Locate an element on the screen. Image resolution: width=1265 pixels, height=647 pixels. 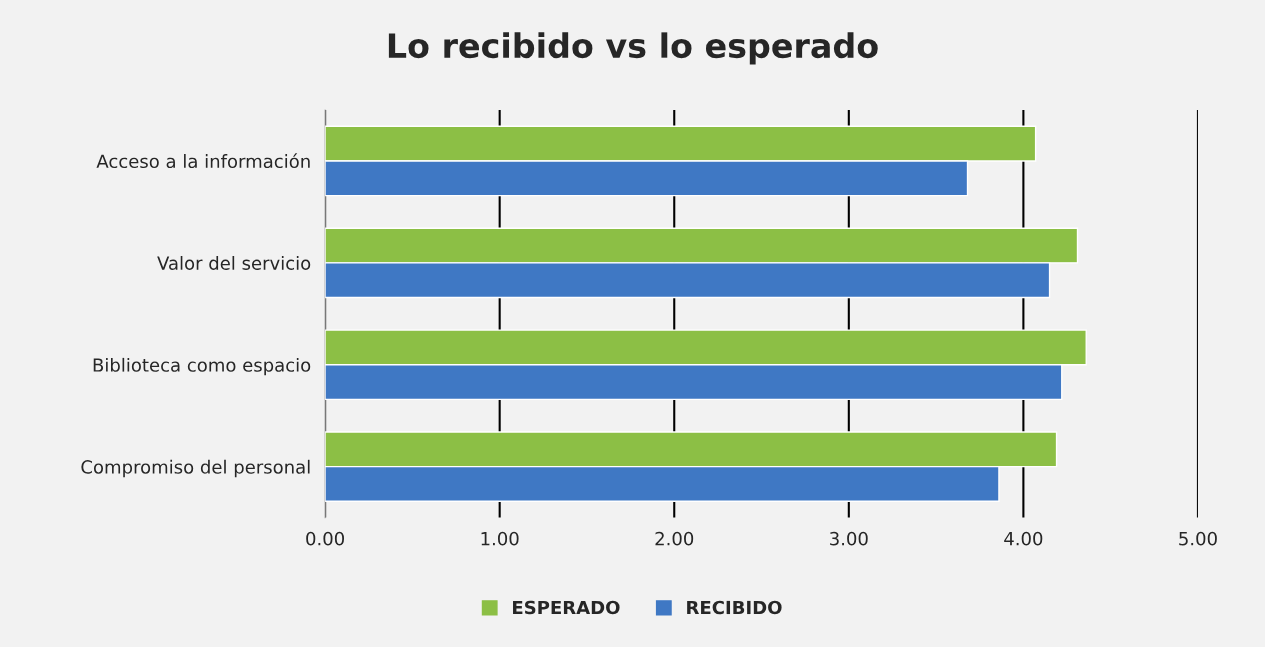
x-tick-label: 1.00 is located at coordinates (500, 538).